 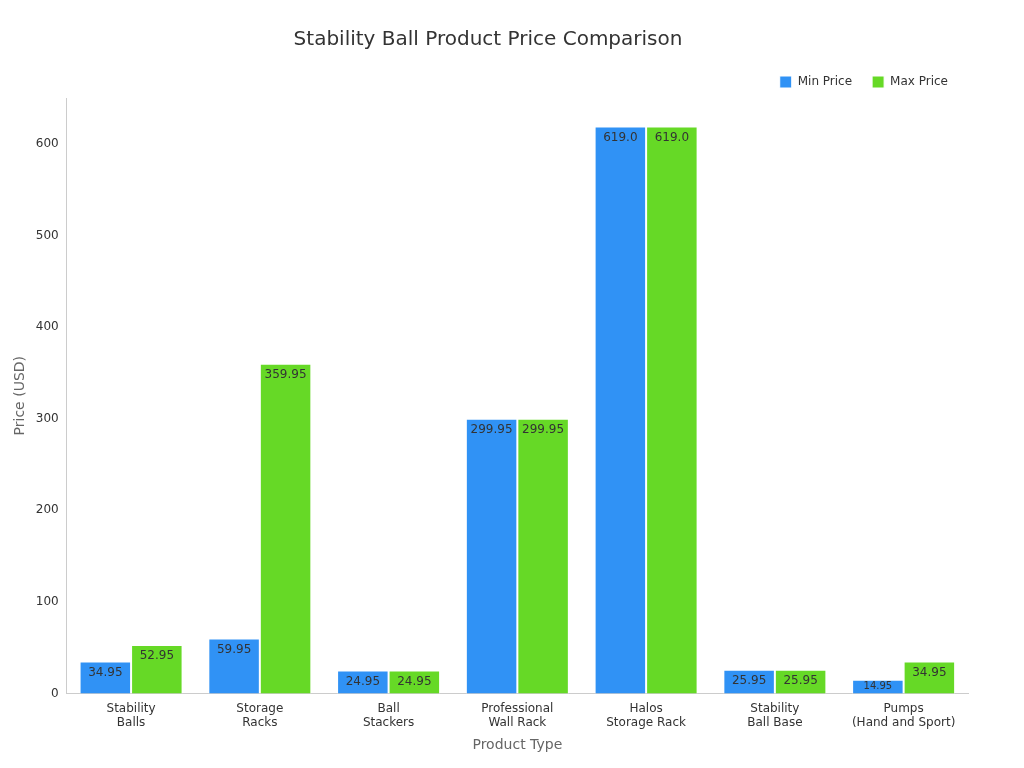 I want to click on legend-label: Min Price, so click(x=825, y=81).